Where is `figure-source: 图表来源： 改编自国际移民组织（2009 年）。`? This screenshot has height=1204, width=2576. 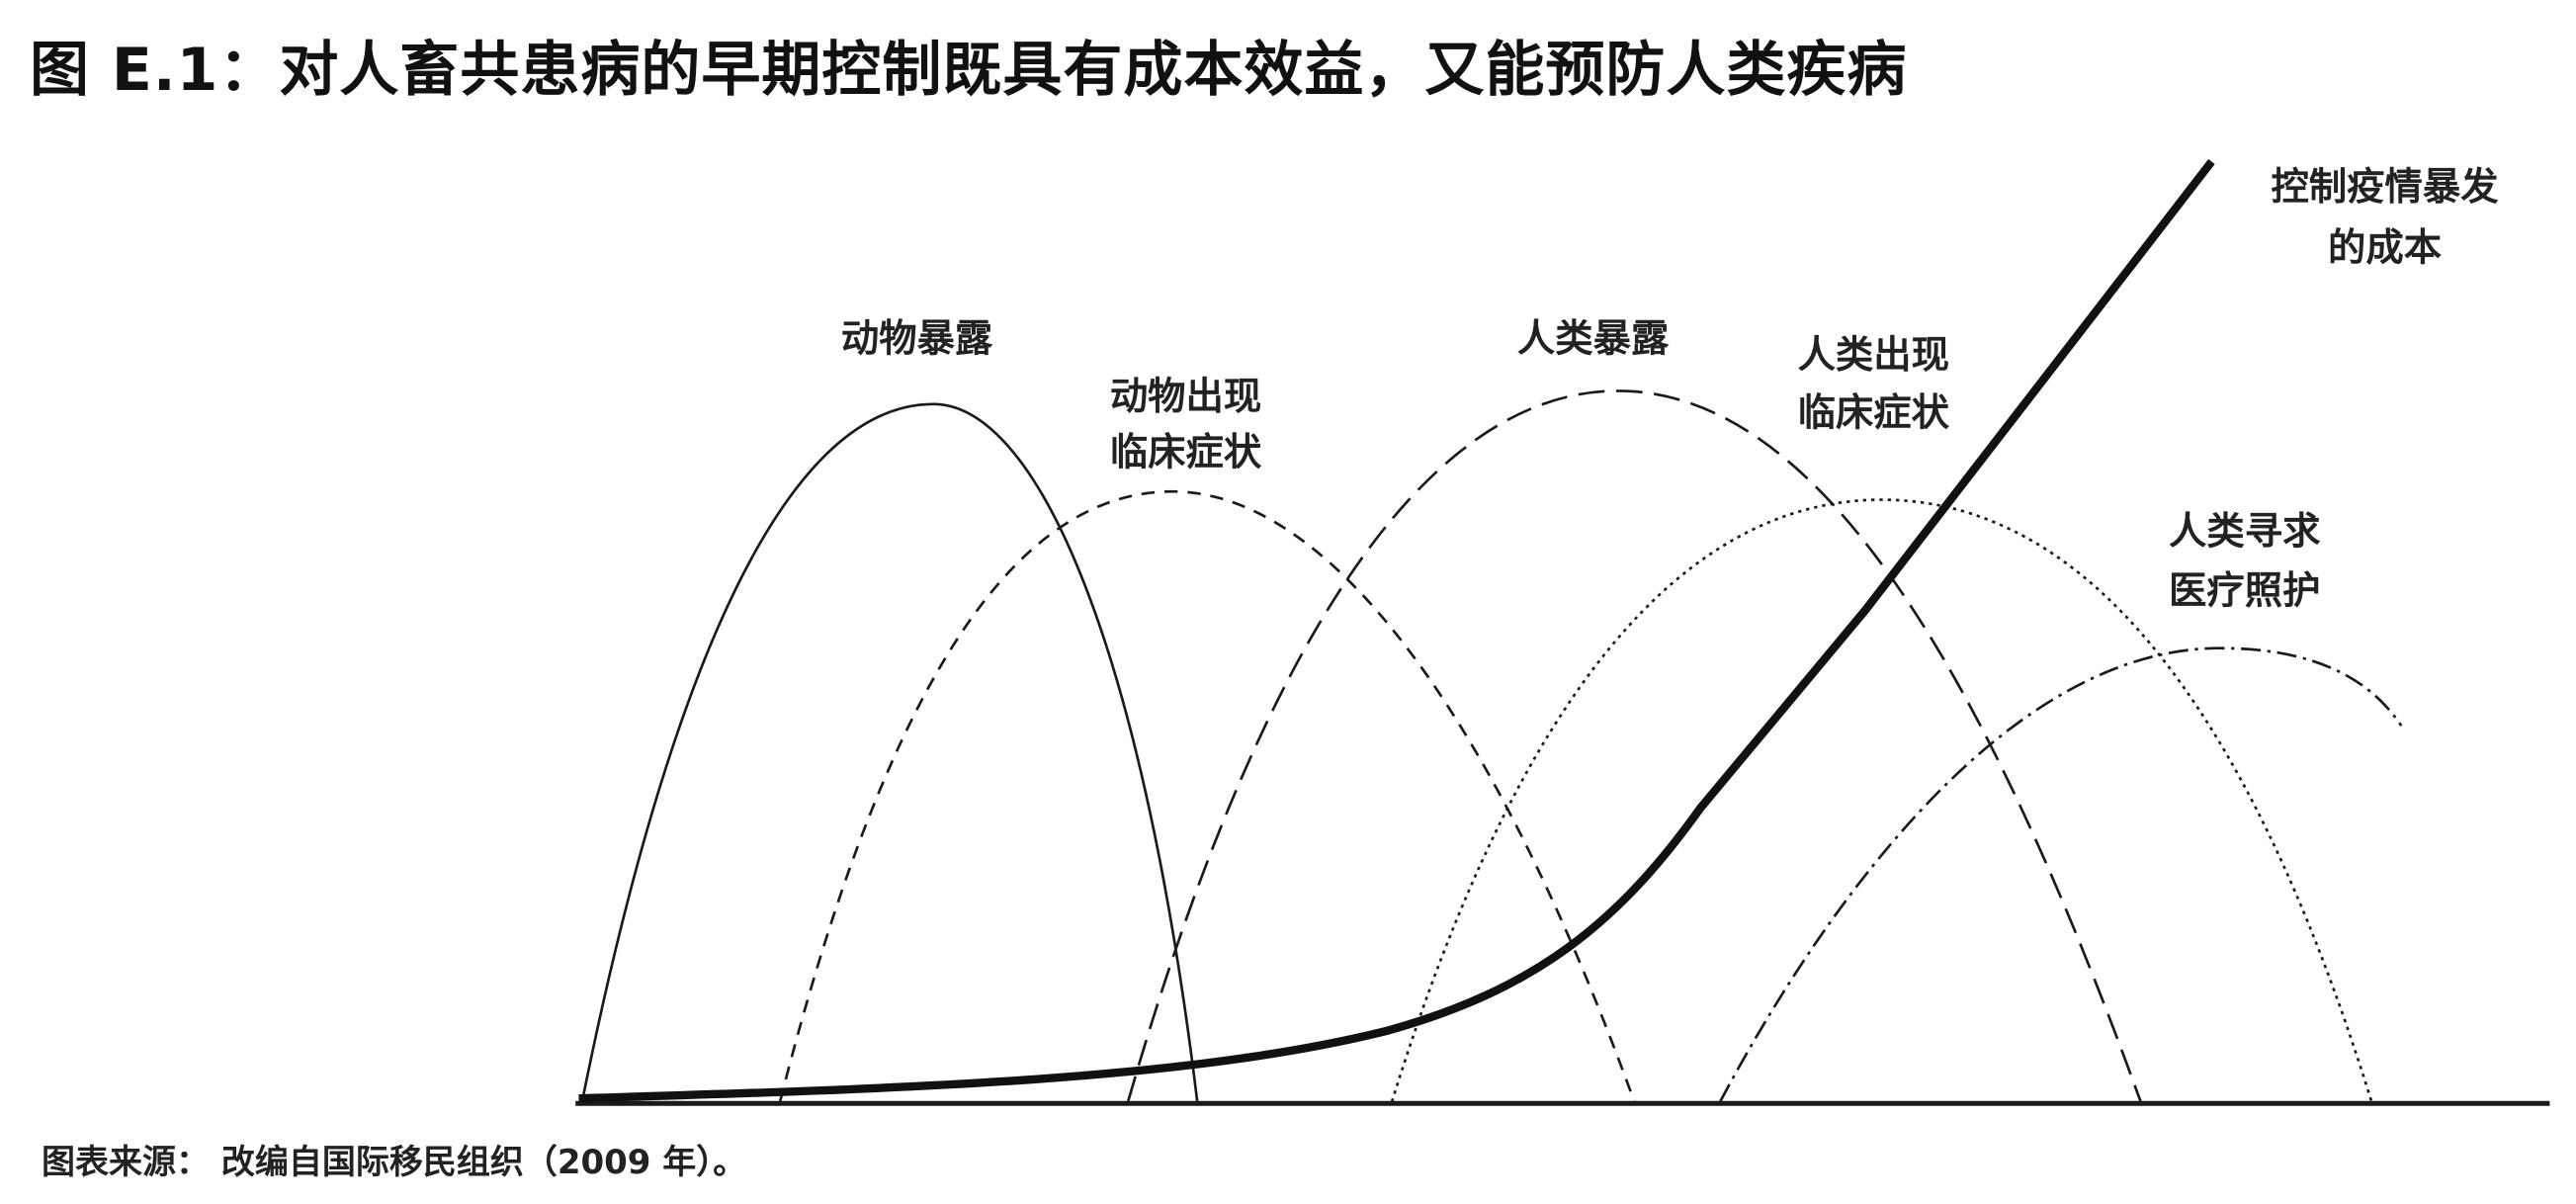 figure-source: 图表来源： 改编自国际移民组织（2009 年）。 is located at coordinates (394, 1162).